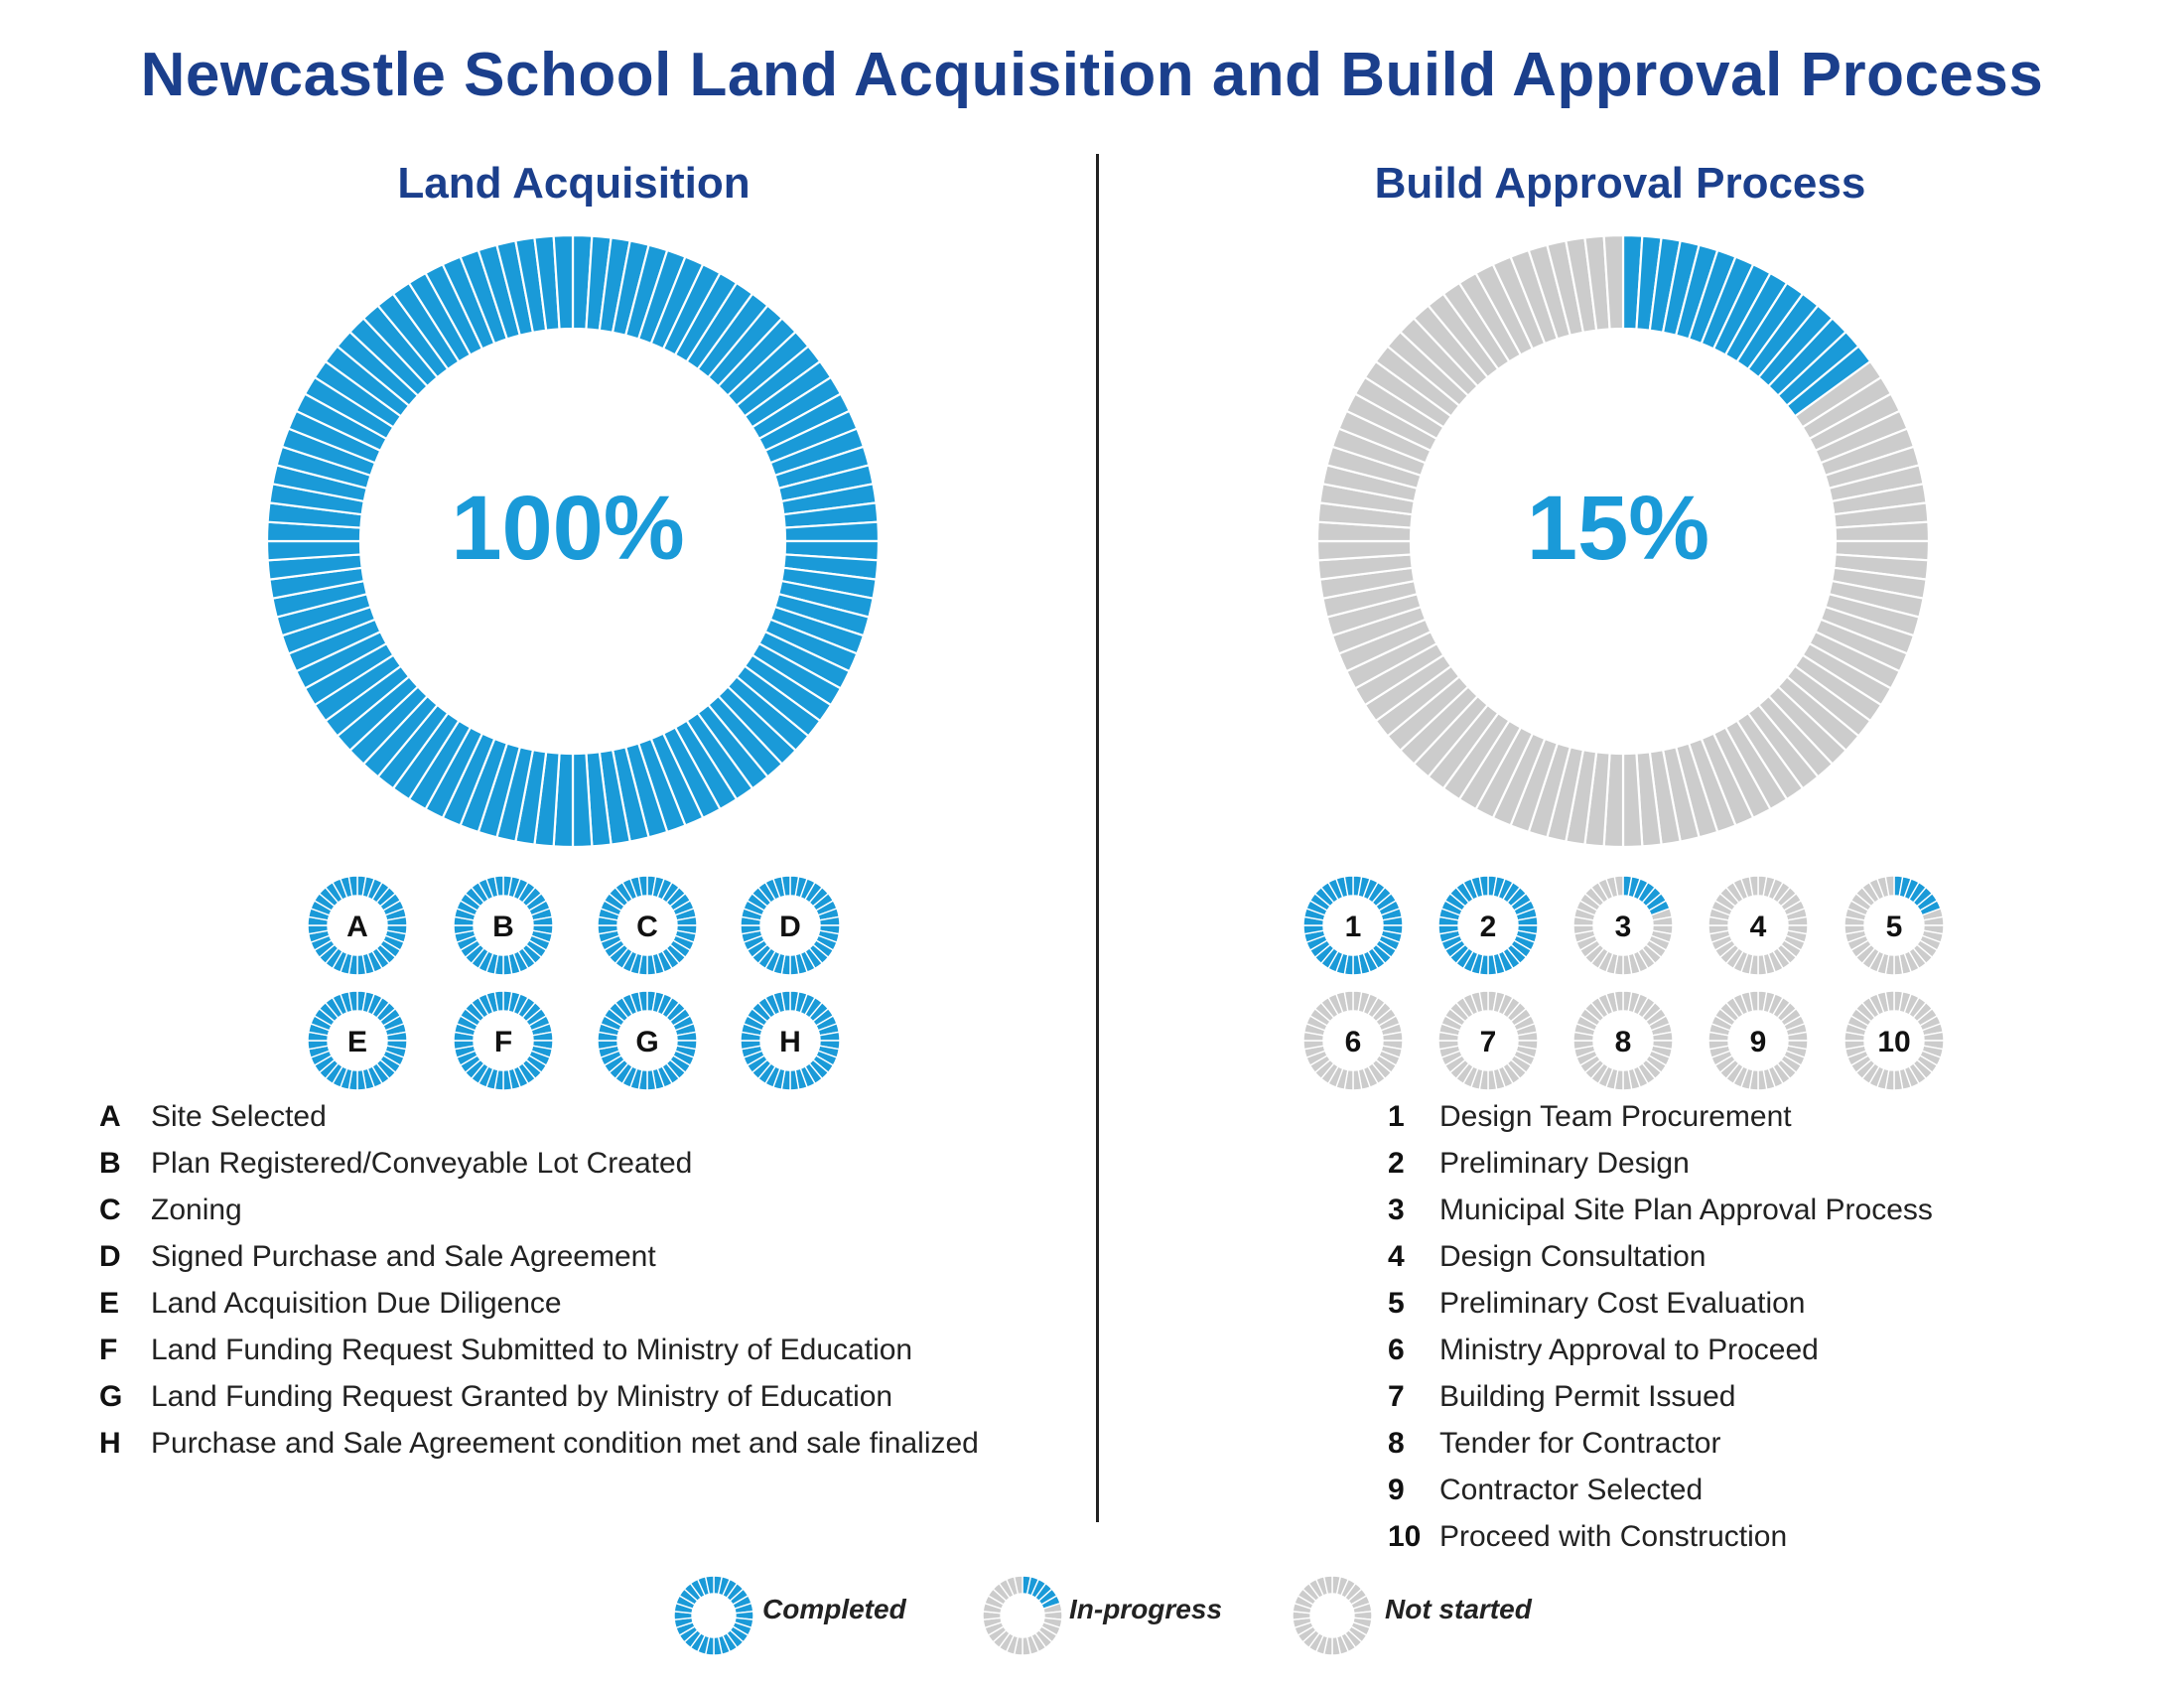 This screenshot has height=1688, width=2184. I want to click on build-step-3-donut: 3, so click(1623, 925).